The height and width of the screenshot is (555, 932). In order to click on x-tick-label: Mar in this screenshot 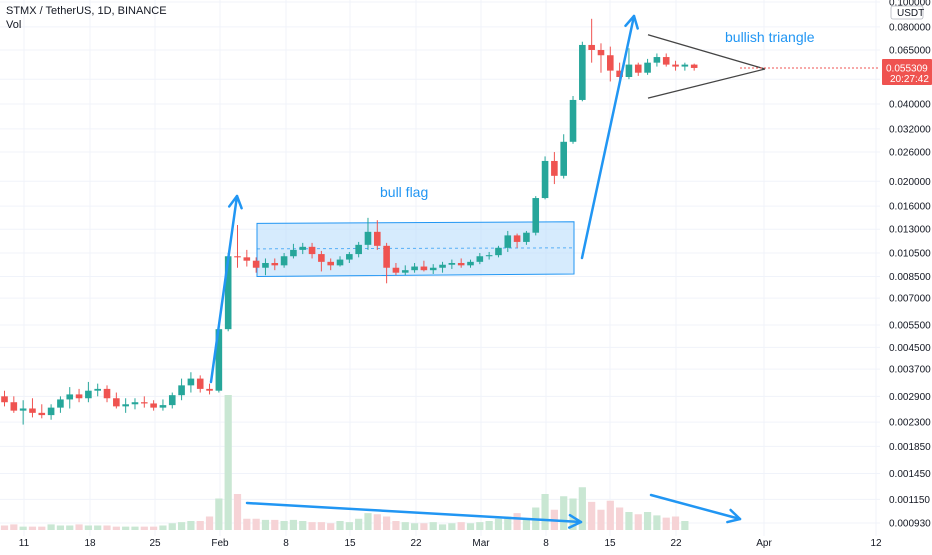, I will do `click(481, 543)`.